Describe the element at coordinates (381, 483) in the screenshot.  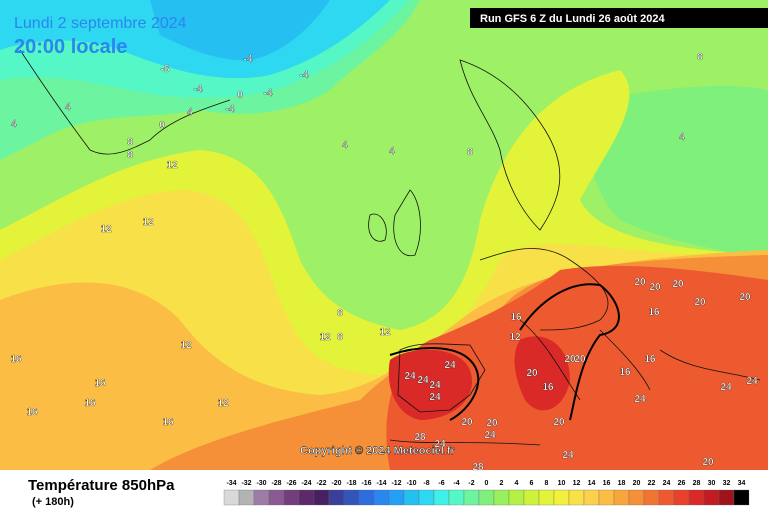
I see `legend-label: -14` at that location.